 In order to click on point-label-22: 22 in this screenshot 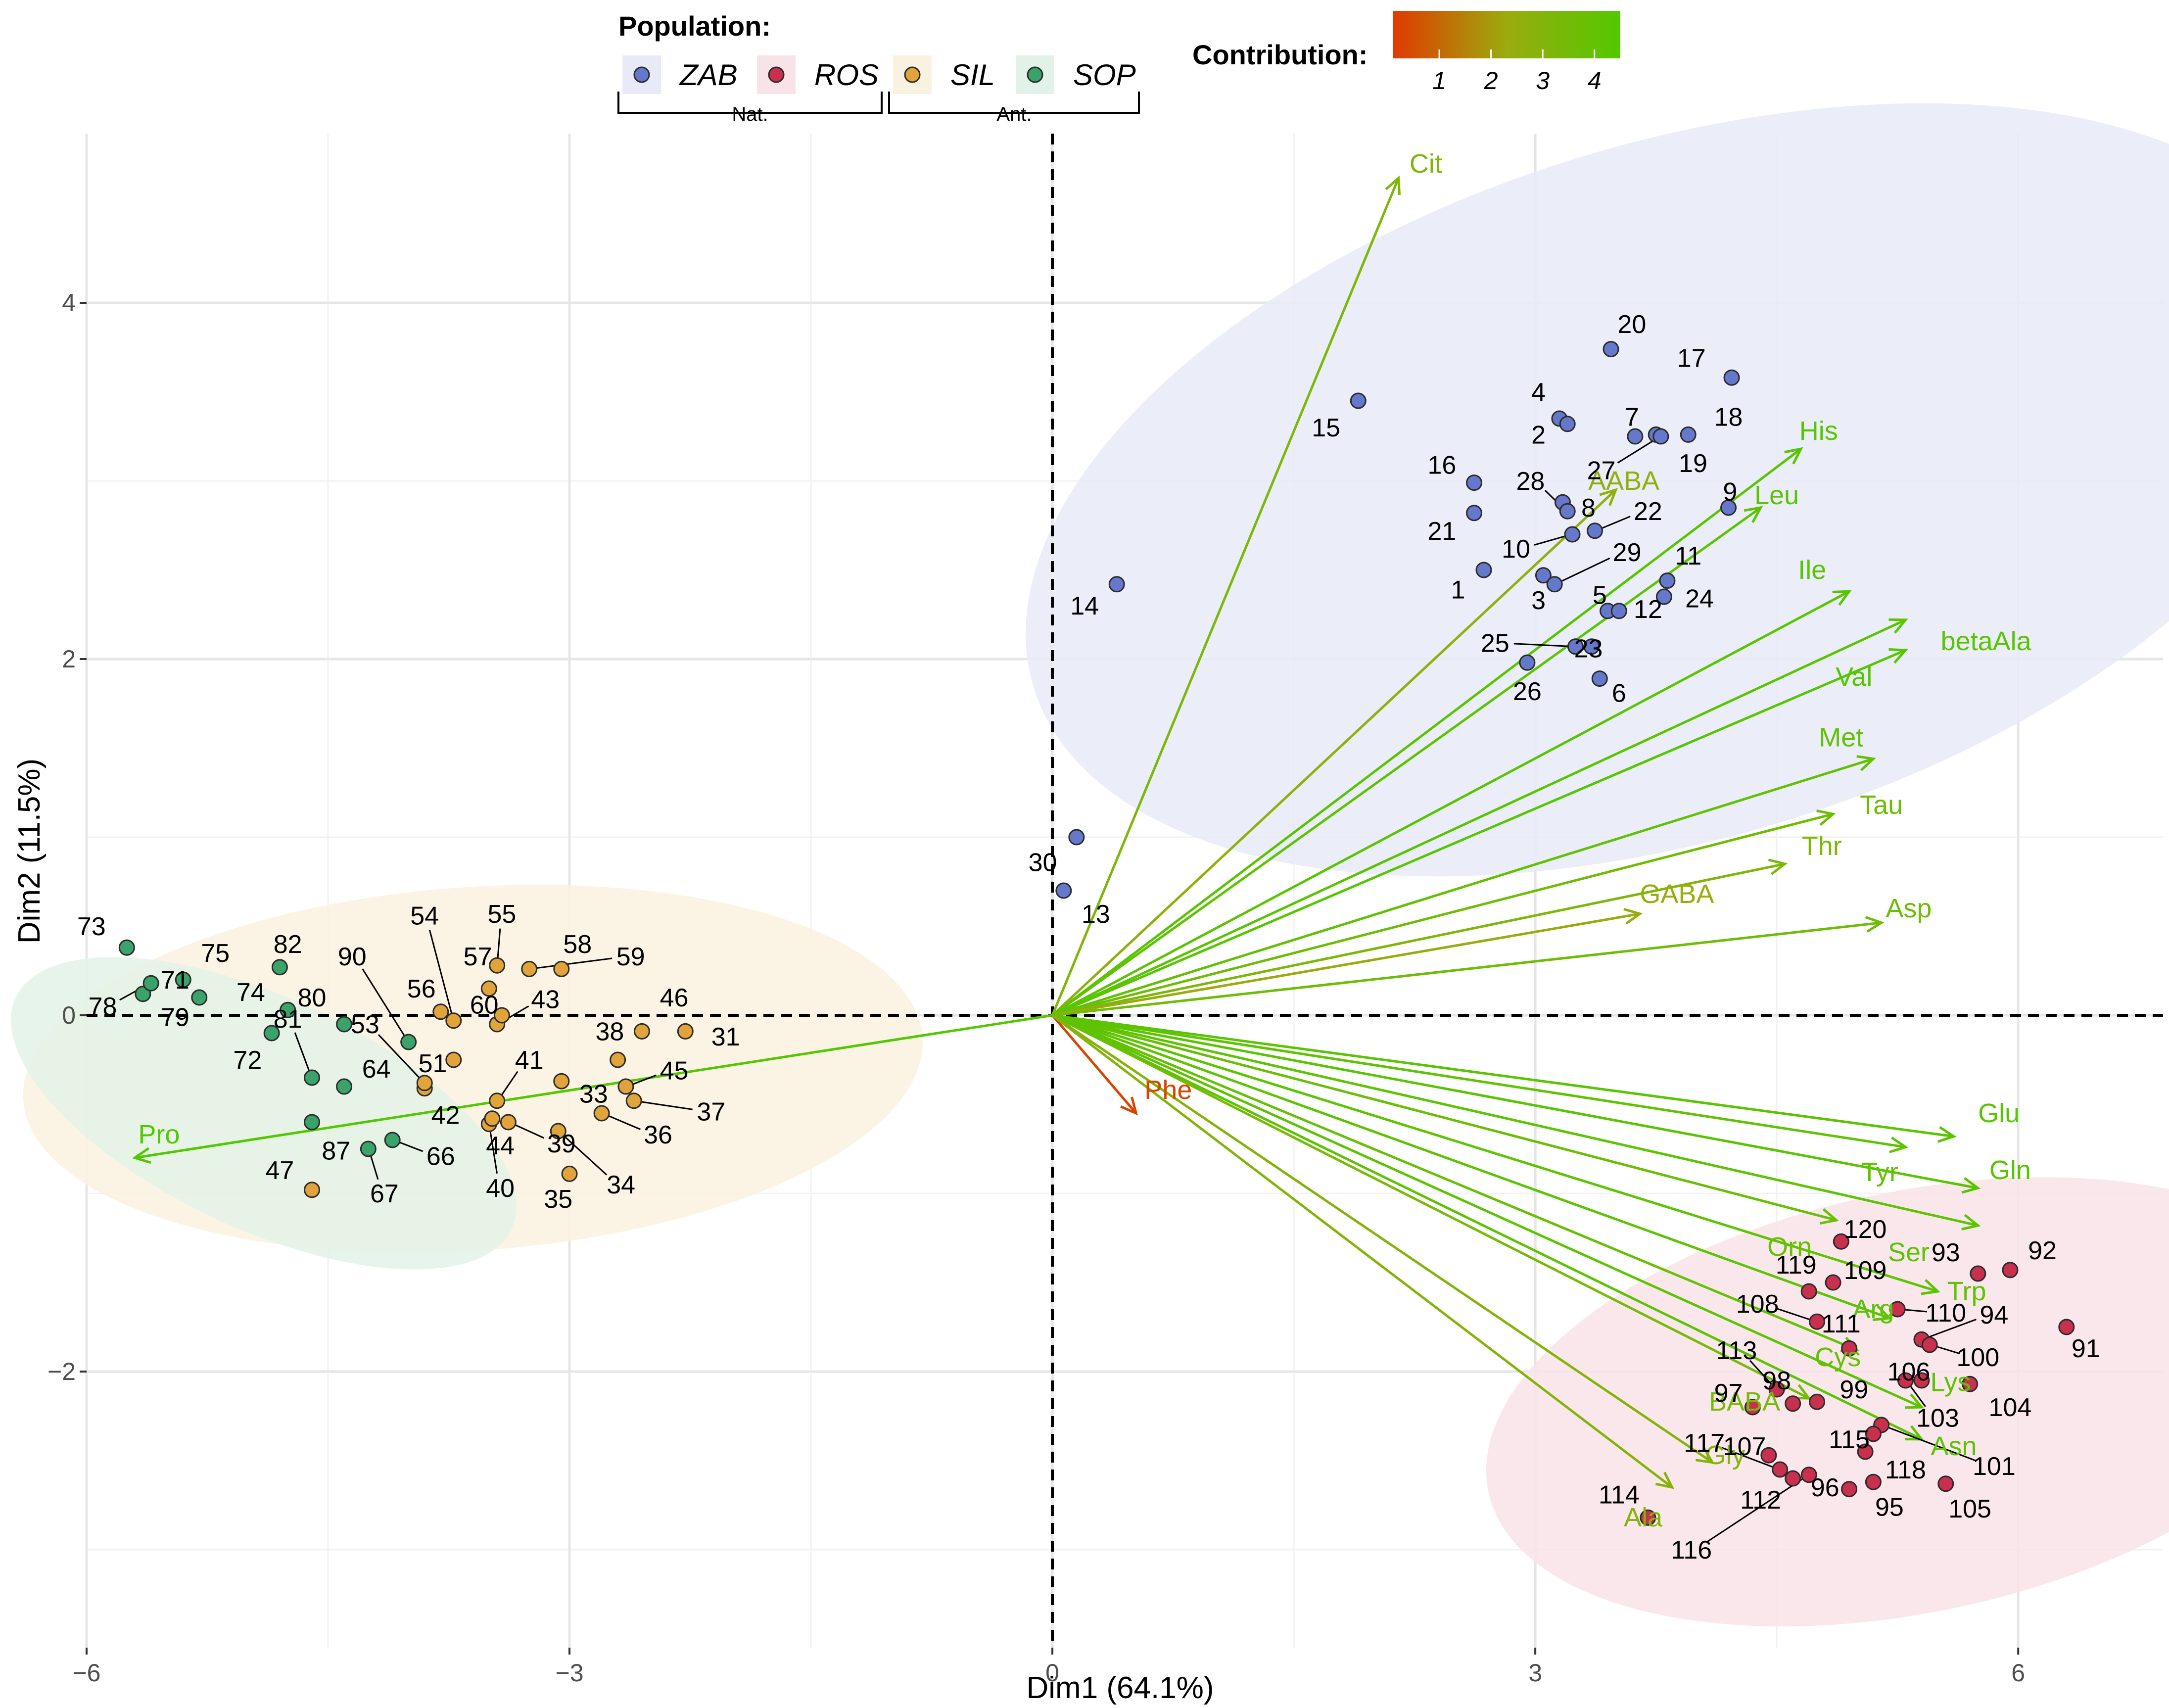, I will do `click(1648, 511)`.